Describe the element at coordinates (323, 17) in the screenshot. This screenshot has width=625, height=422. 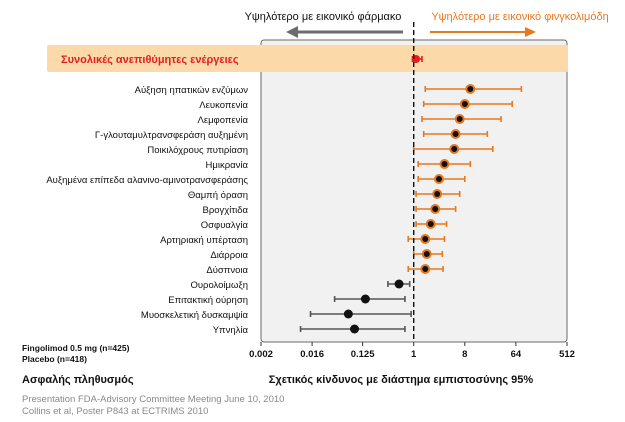
I see `header-left-label: Υψηλότερο με εικονικό φάρμακο` at that location.